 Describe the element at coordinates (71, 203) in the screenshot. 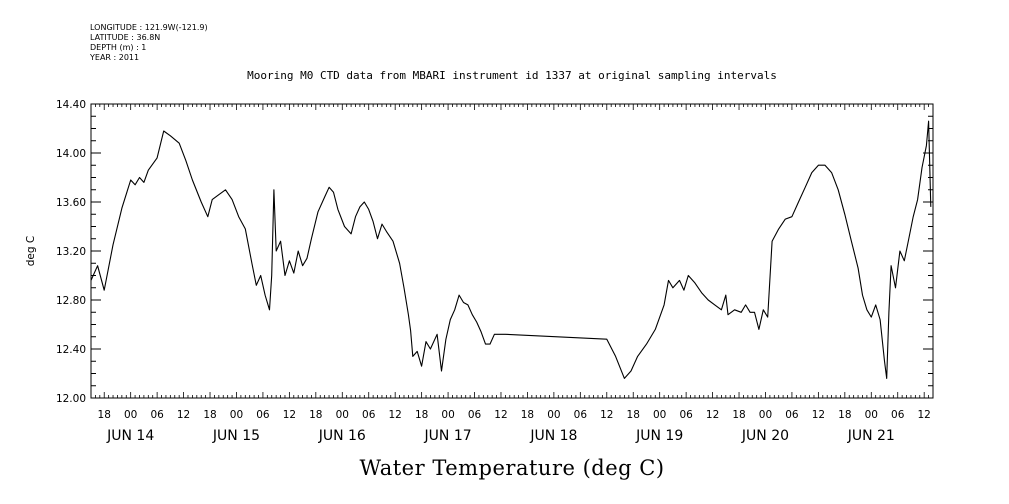

I see `y-tick-label: 13.60` at that location.